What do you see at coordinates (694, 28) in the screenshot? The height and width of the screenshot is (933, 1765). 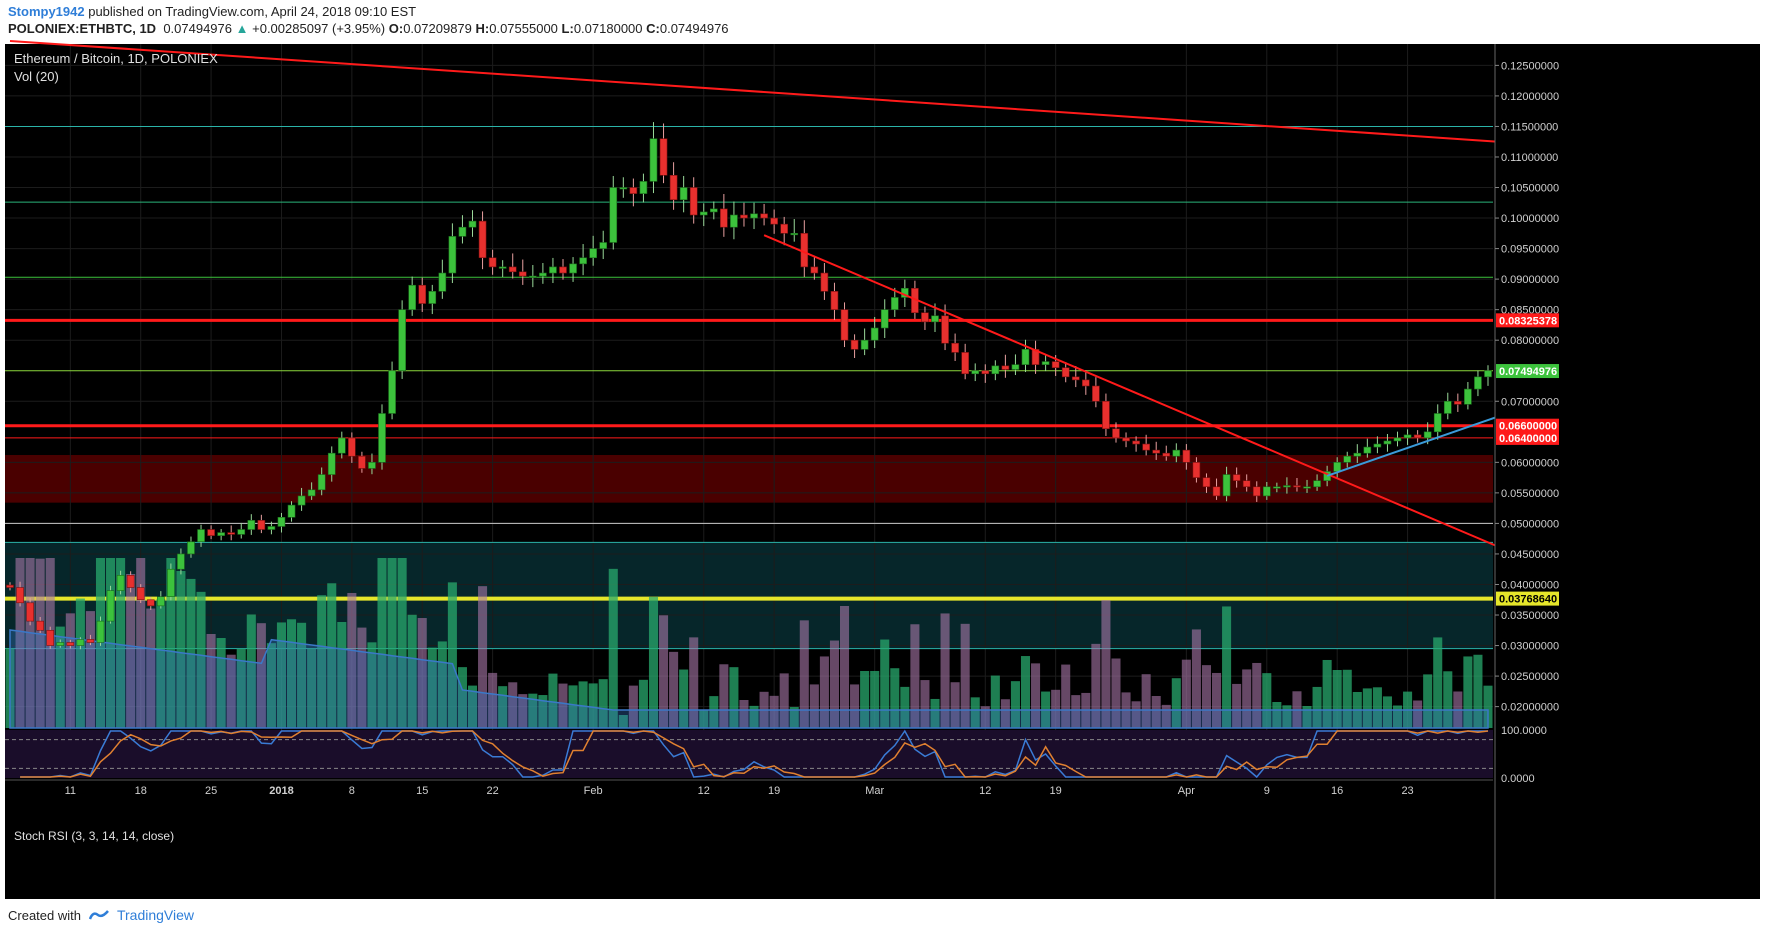 I see `close-value: 0.07494976` at bounding box center [694, 28].